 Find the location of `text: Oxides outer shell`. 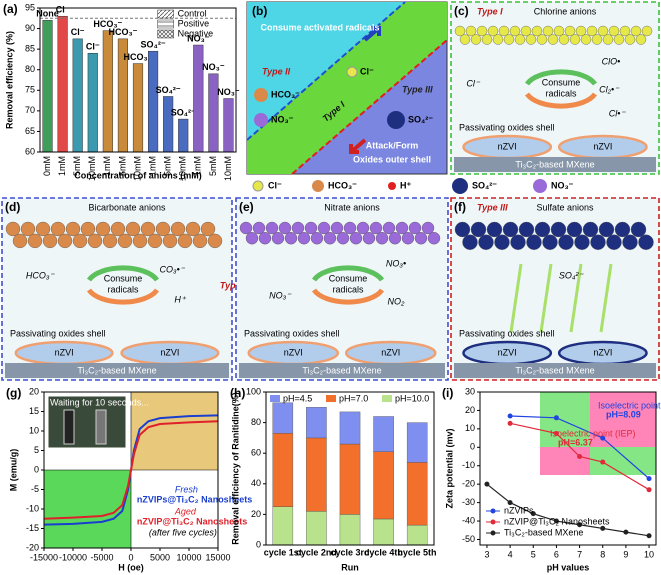

text: Oxides outer shell is located at coordinates (392, 159).